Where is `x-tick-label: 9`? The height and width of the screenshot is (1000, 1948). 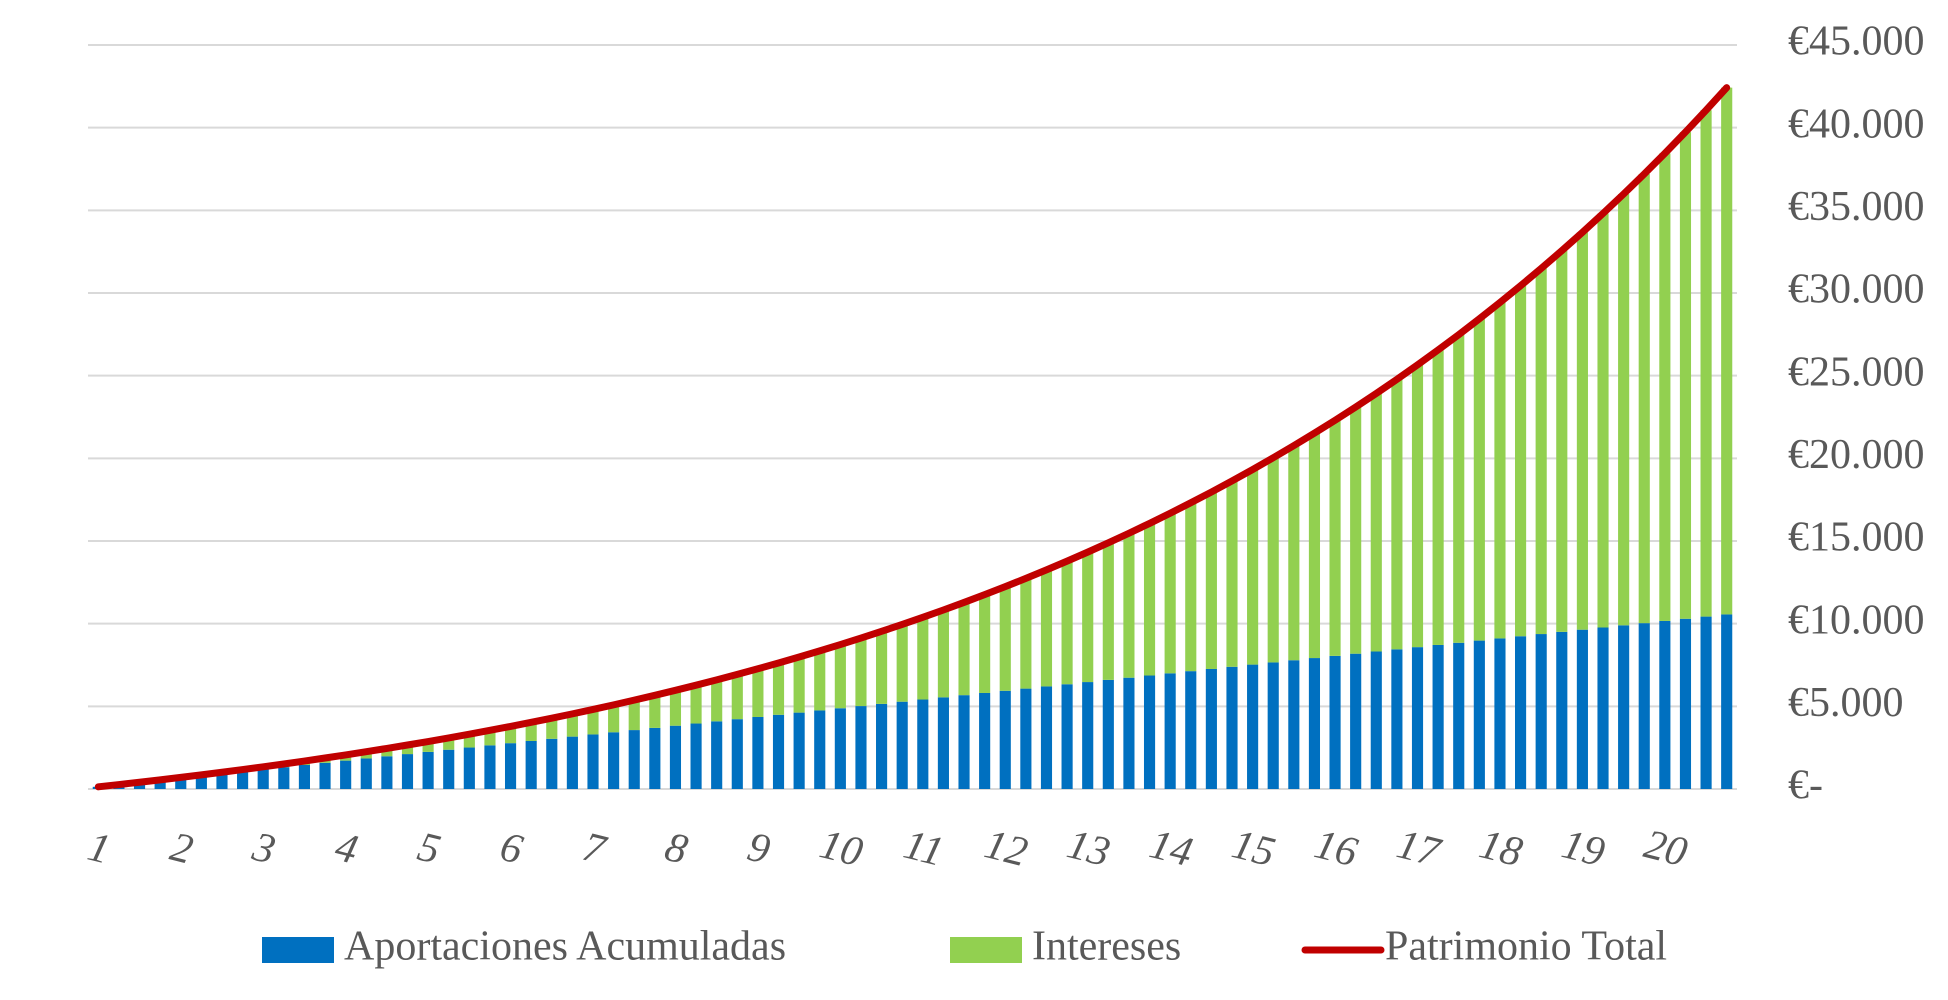
x-tick-label: 9 is located at coordinates (759, 849).